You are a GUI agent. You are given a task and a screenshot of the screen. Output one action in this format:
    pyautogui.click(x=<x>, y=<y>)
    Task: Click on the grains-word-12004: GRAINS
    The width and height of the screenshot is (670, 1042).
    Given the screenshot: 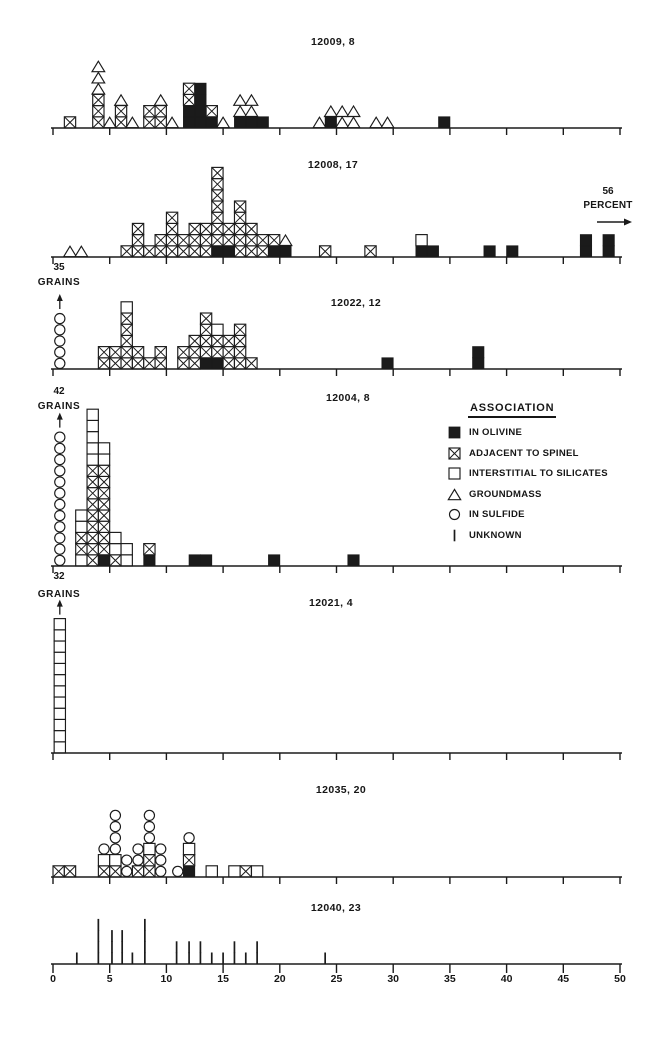 What is the action you would take?
    pyautogui.click(x=59, y=406)
    